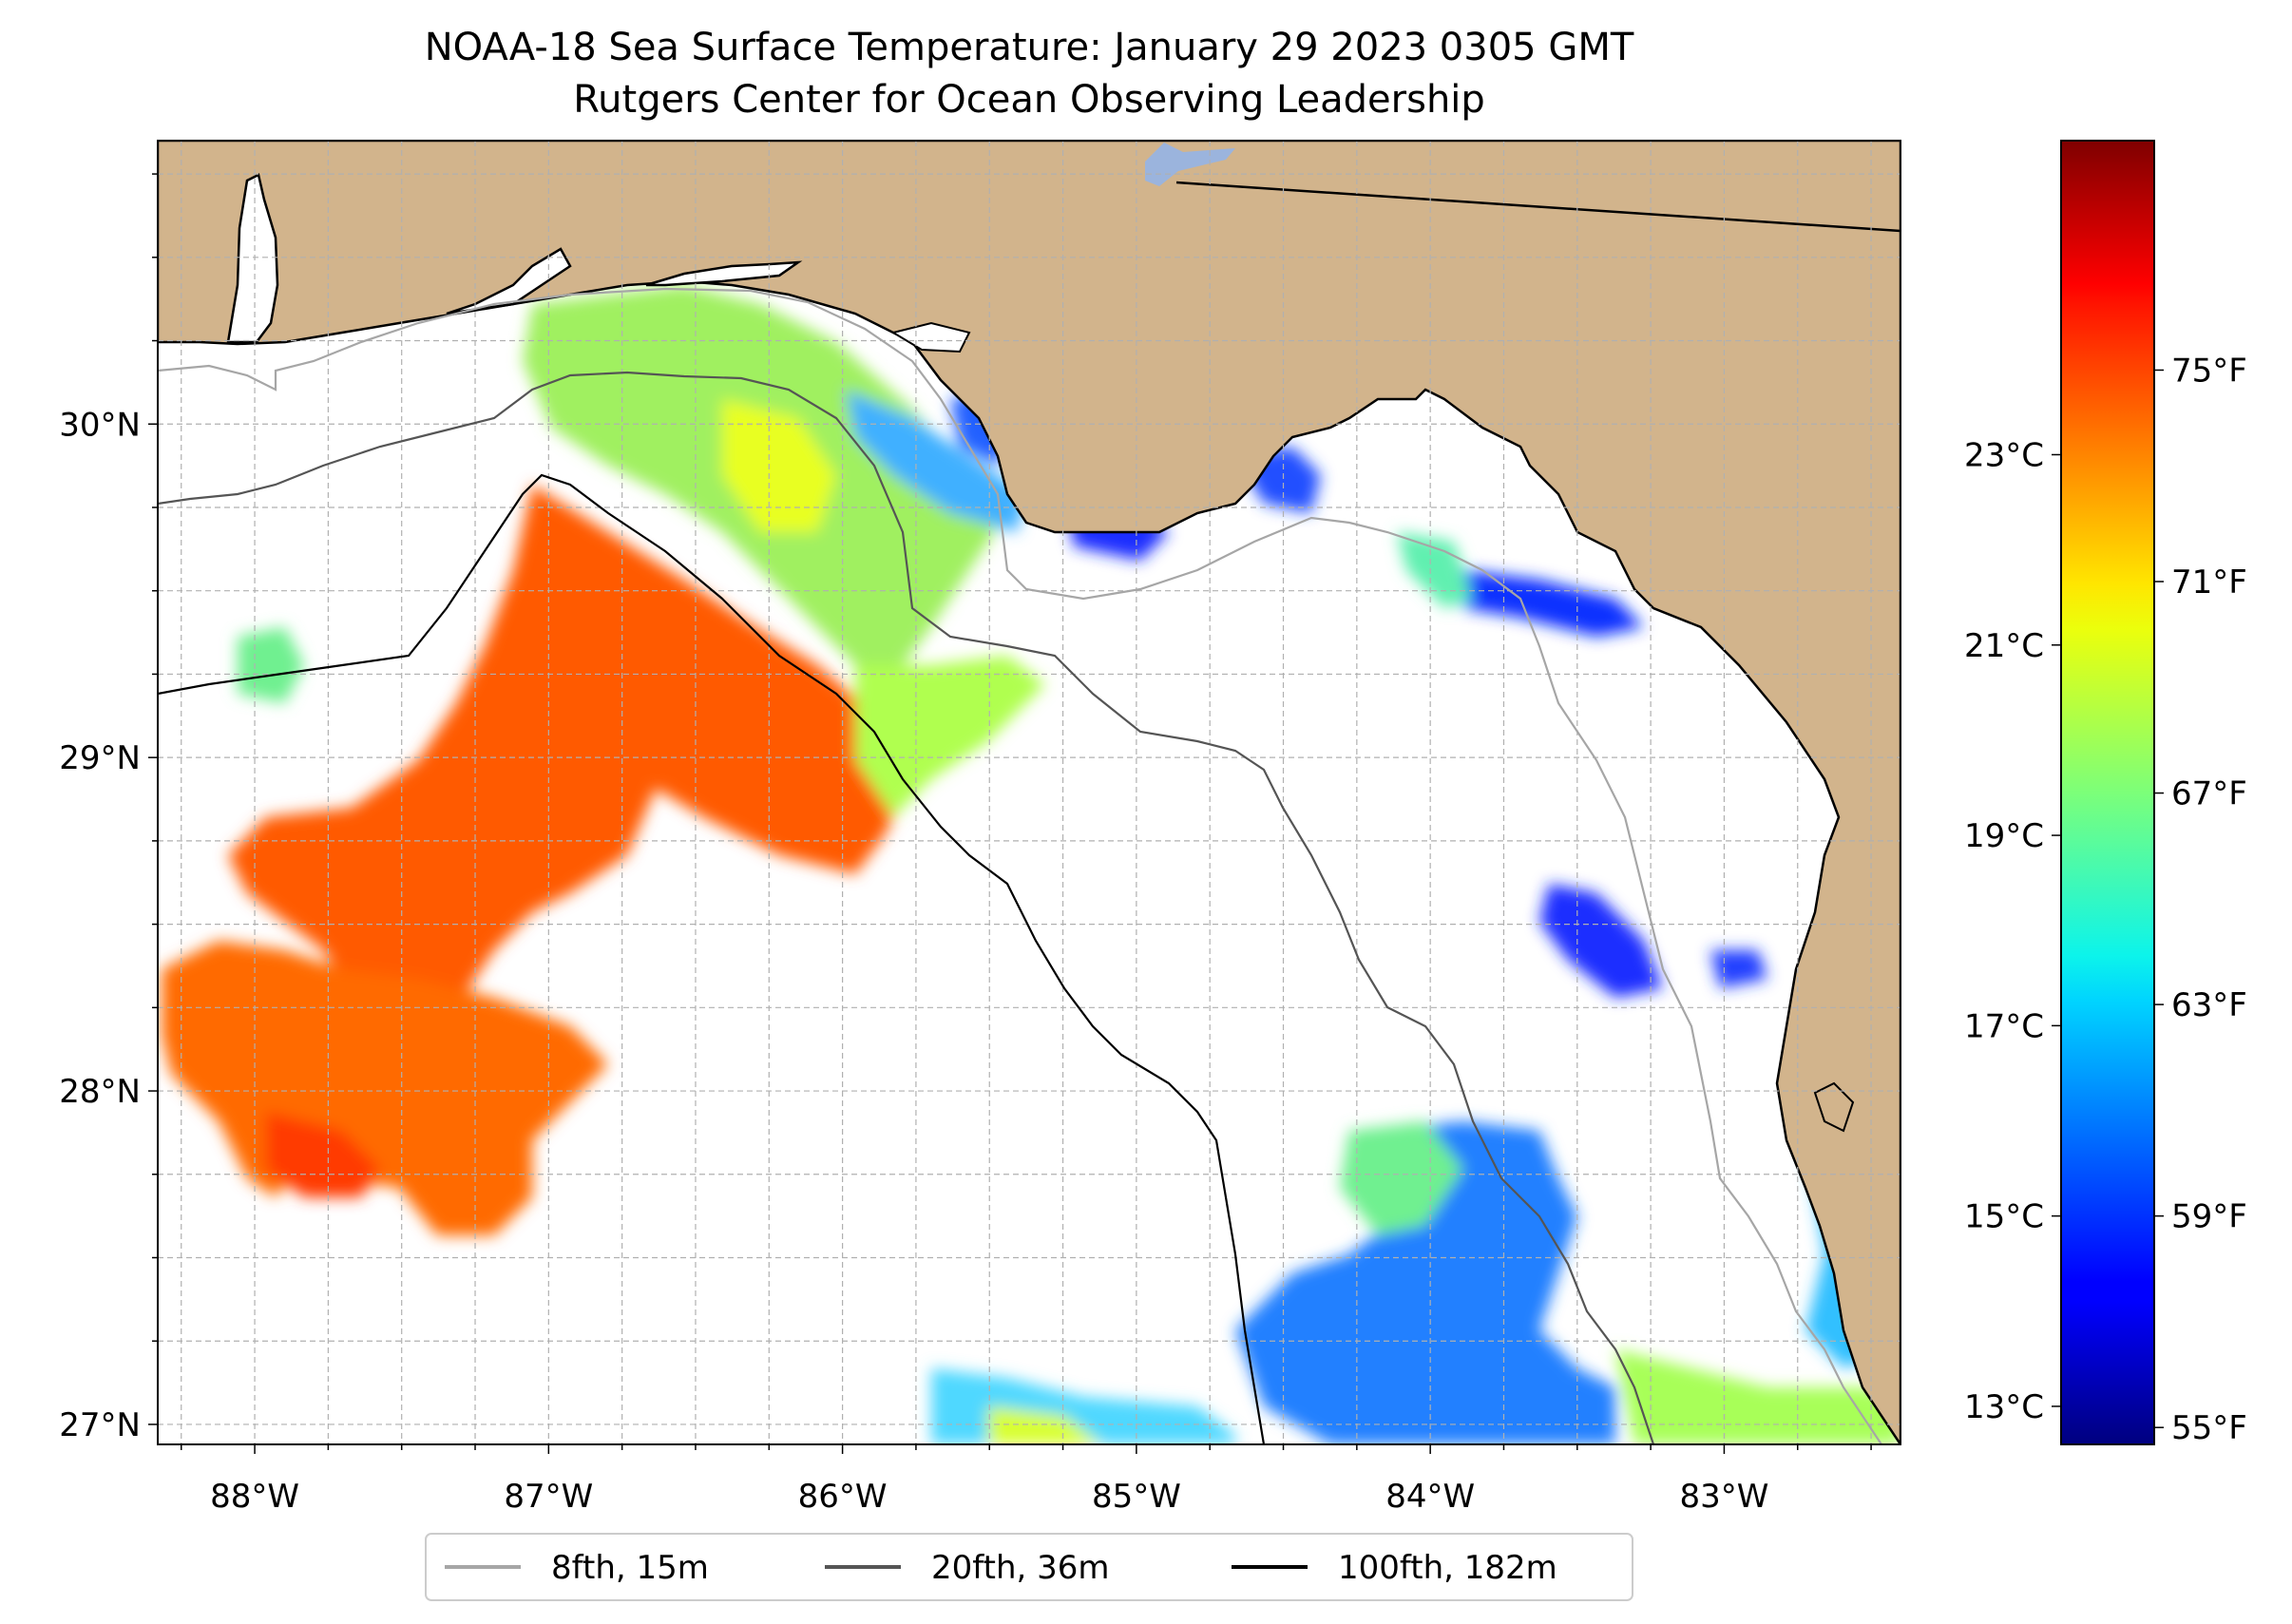 The width and height of the screenshot is (2292, 1624). What do you see at coordinates (1045, 1425) in the screenshot?
I see `sst-region-south-west-patch-yellow` at bounding box center [1045, 1425].